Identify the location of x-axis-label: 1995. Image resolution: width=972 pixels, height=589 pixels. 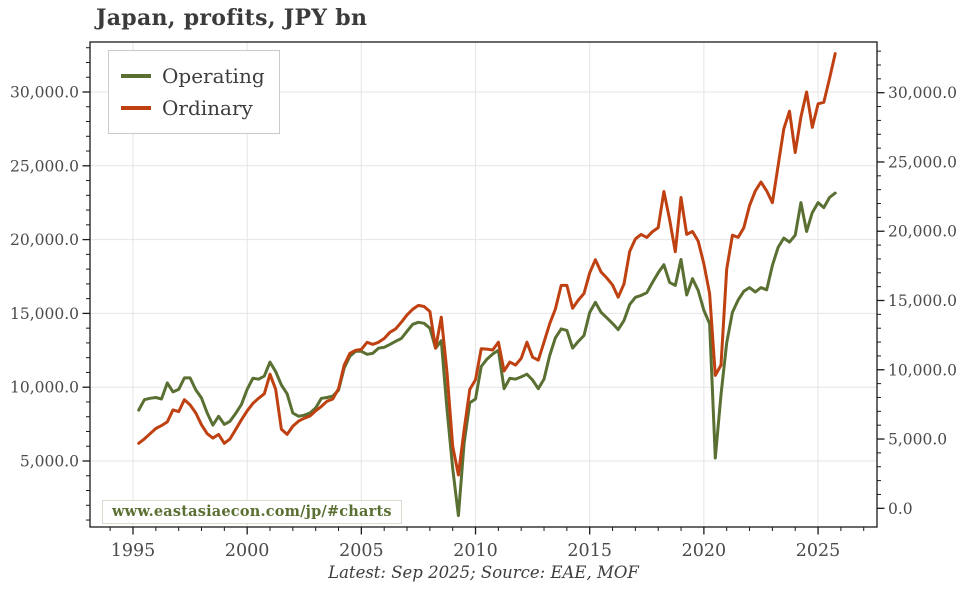
(133, 551).